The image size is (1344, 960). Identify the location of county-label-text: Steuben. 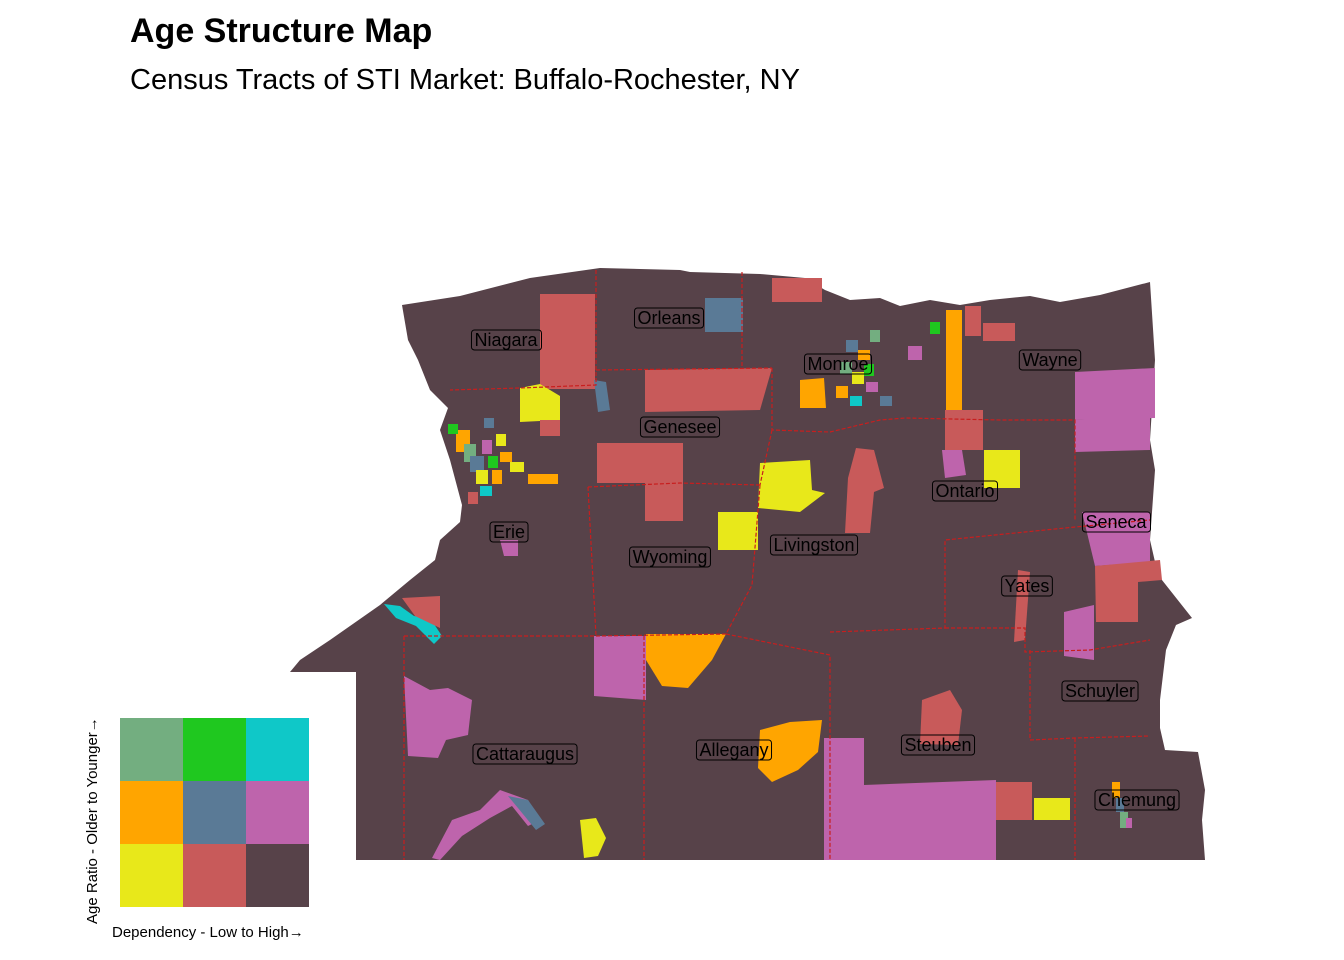
(937, 745).